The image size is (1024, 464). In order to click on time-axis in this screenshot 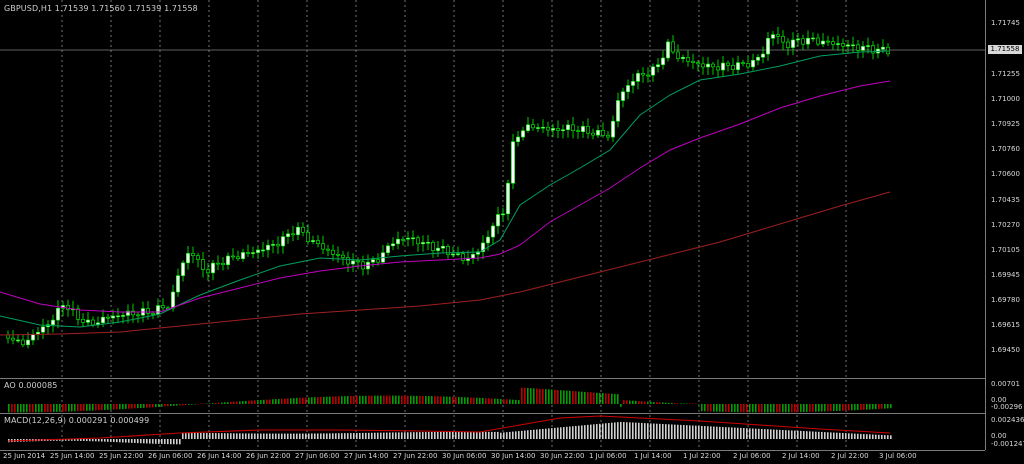, I will do `click(492, 457)`.